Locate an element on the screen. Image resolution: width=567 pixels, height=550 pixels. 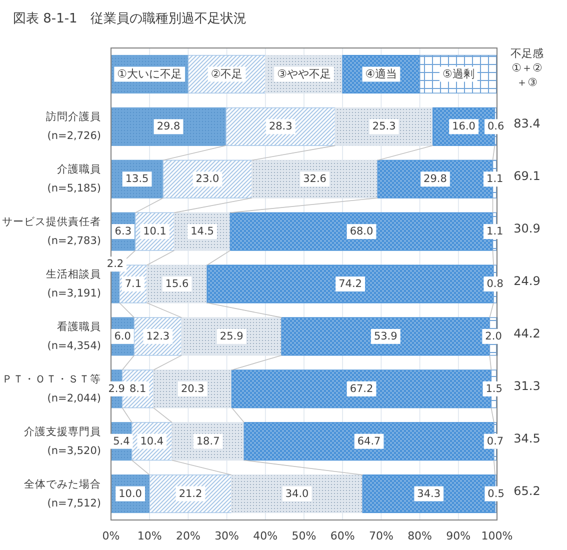
value-label: 10.4 is located at coordinates (152, 441).